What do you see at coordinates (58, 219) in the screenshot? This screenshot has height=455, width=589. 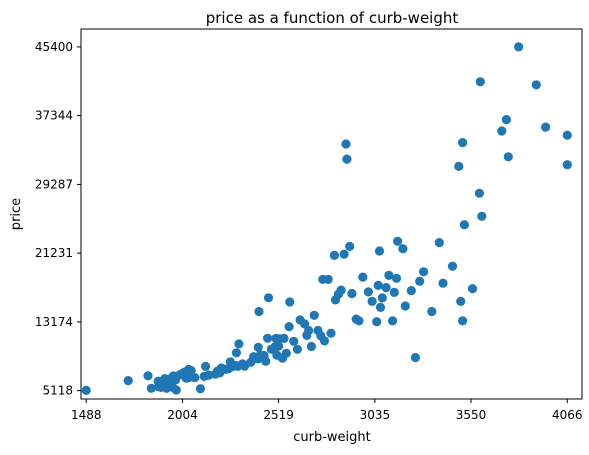 I see `y-axis-ticks: 5118 13174 21231 29287 37344 45400` at bounding box center [58, 219].